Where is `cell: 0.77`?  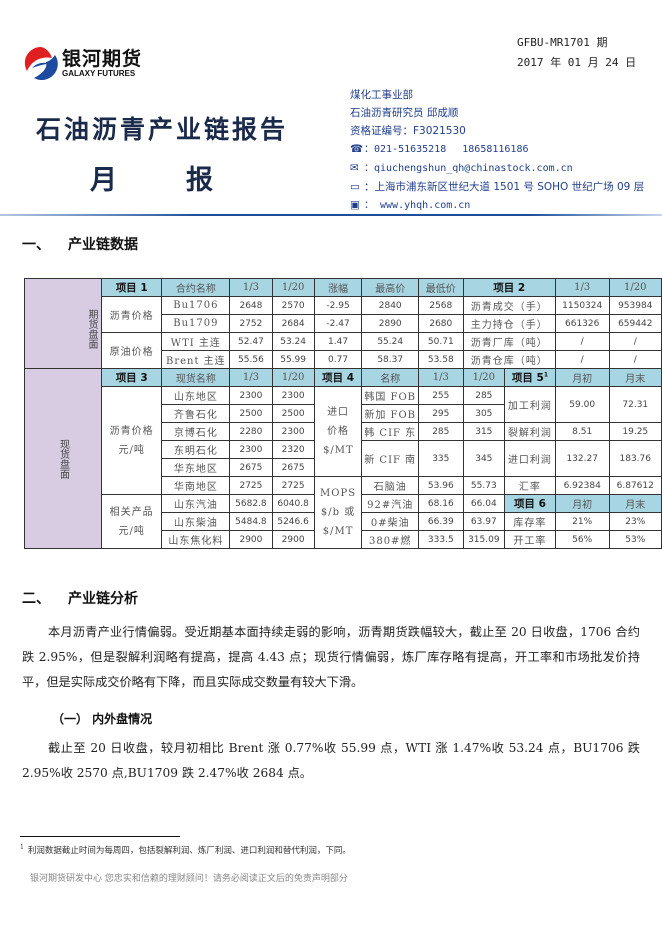
cell: 0.77 is located at coordinates (338, 359).